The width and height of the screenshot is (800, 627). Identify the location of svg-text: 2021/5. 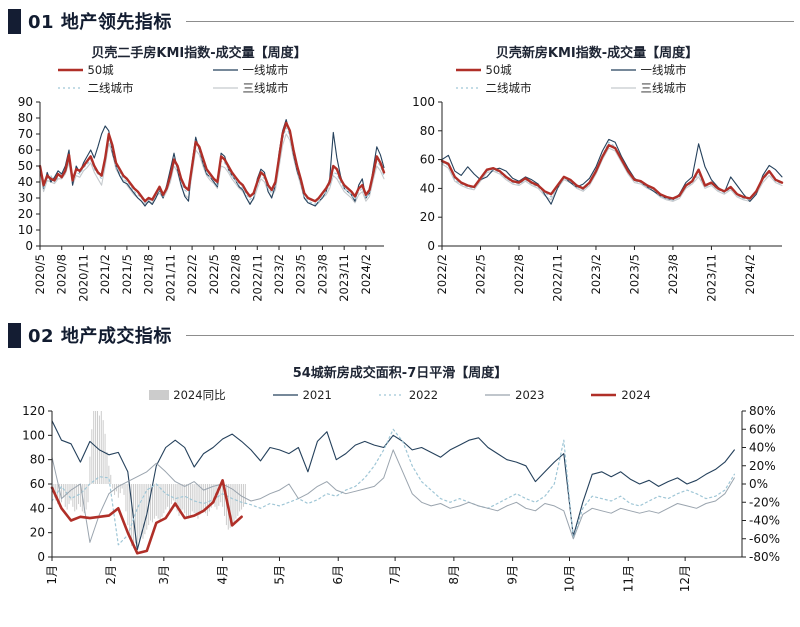
(127, 274).